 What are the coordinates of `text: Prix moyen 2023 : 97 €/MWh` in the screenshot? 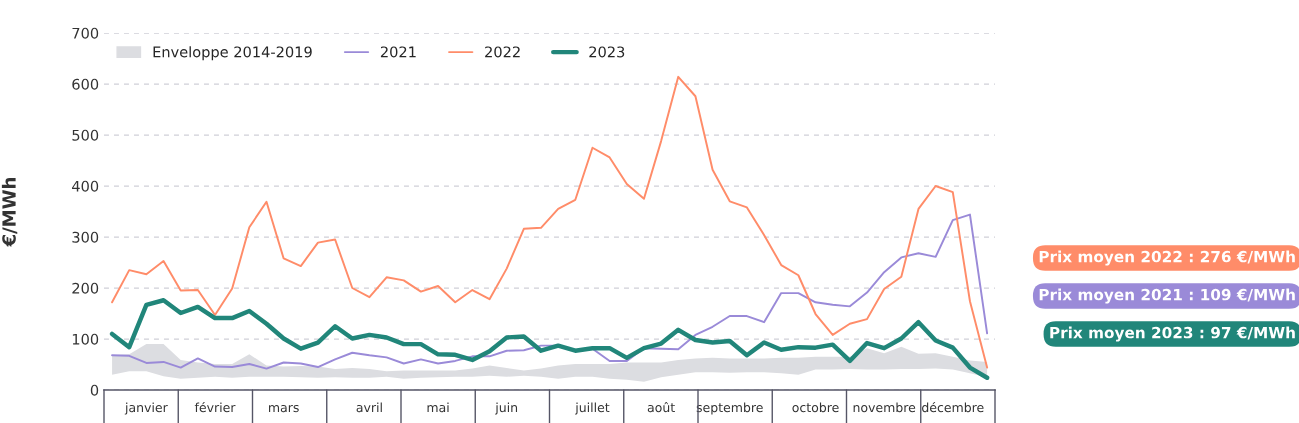 It's located at (1172, 334).